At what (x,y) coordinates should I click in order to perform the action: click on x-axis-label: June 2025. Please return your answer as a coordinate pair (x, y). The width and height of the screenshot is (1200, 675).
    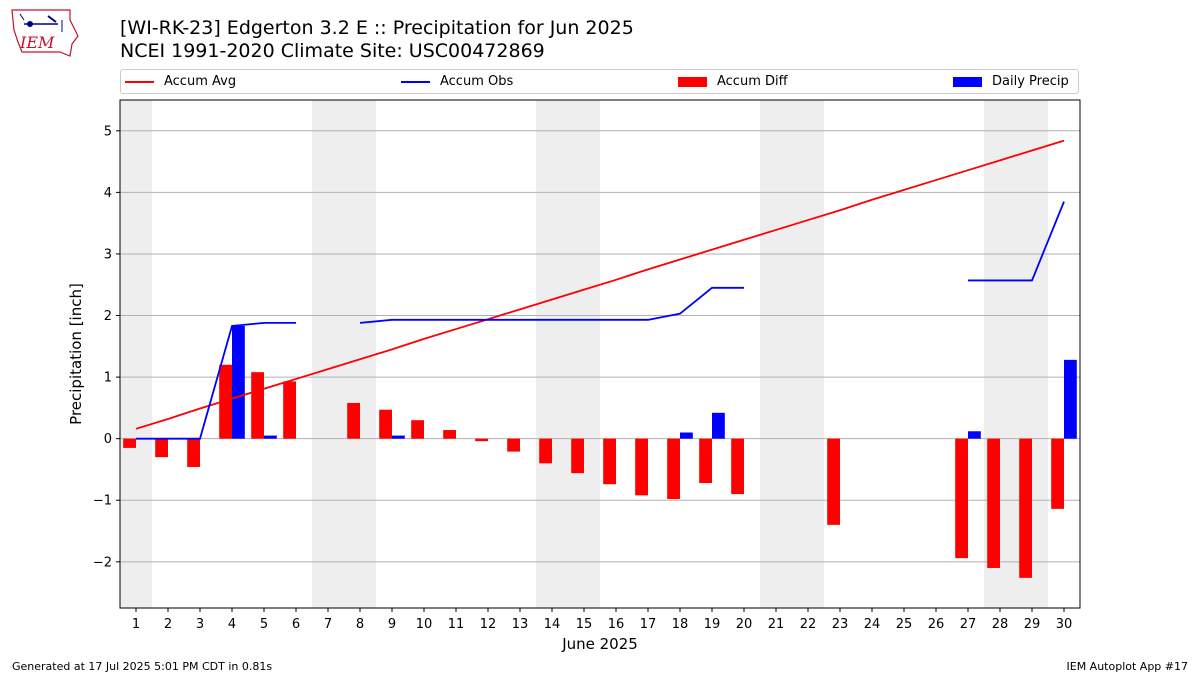
    Looking at the image, I should click on (599, 644).